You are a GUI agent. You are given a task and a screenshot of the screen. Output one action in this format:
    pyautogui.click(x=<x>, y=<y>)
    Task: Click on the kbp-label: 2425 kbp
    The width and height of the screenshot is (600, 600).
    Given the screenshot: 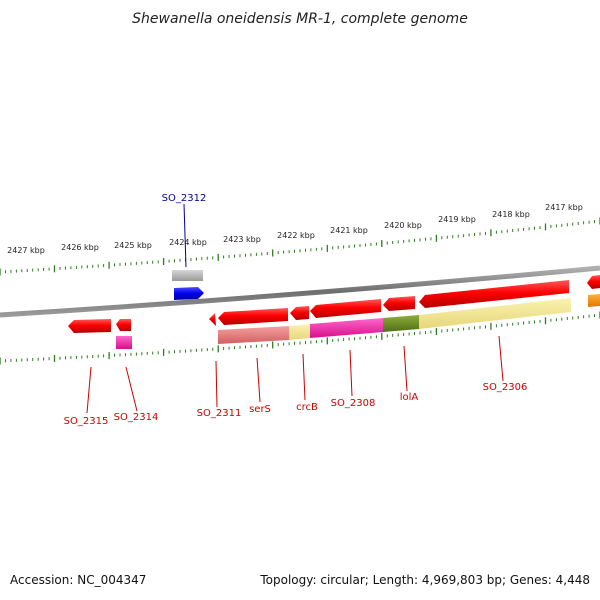 What is the action you would take?
    pyautogui.click(x=133, y=245)
    